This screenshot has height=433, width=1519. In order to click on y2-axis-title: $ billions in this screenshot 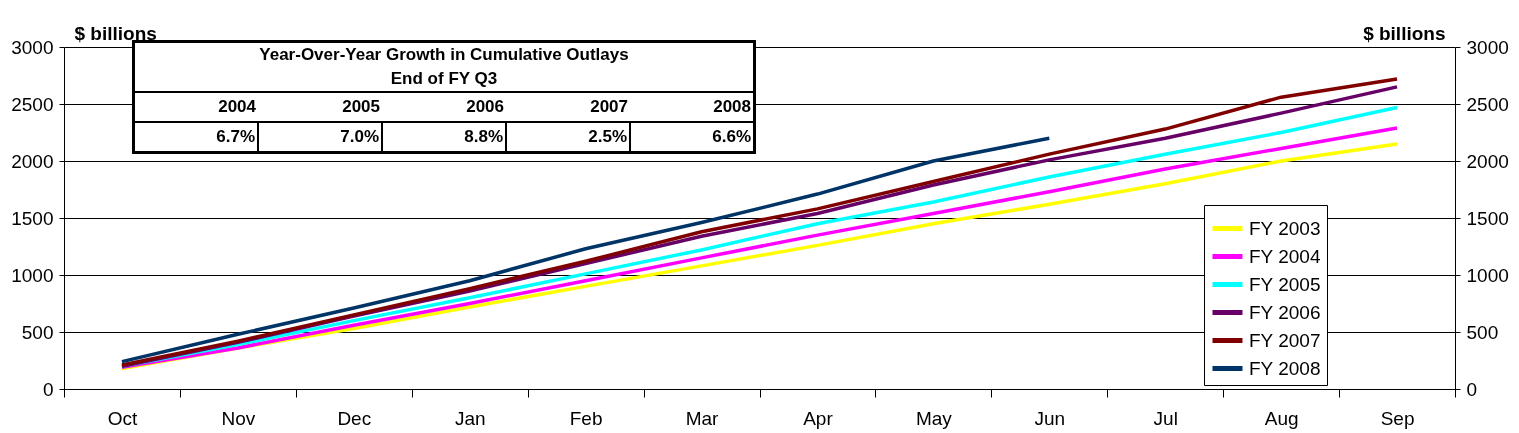, I will do `click(1404, 33)`.